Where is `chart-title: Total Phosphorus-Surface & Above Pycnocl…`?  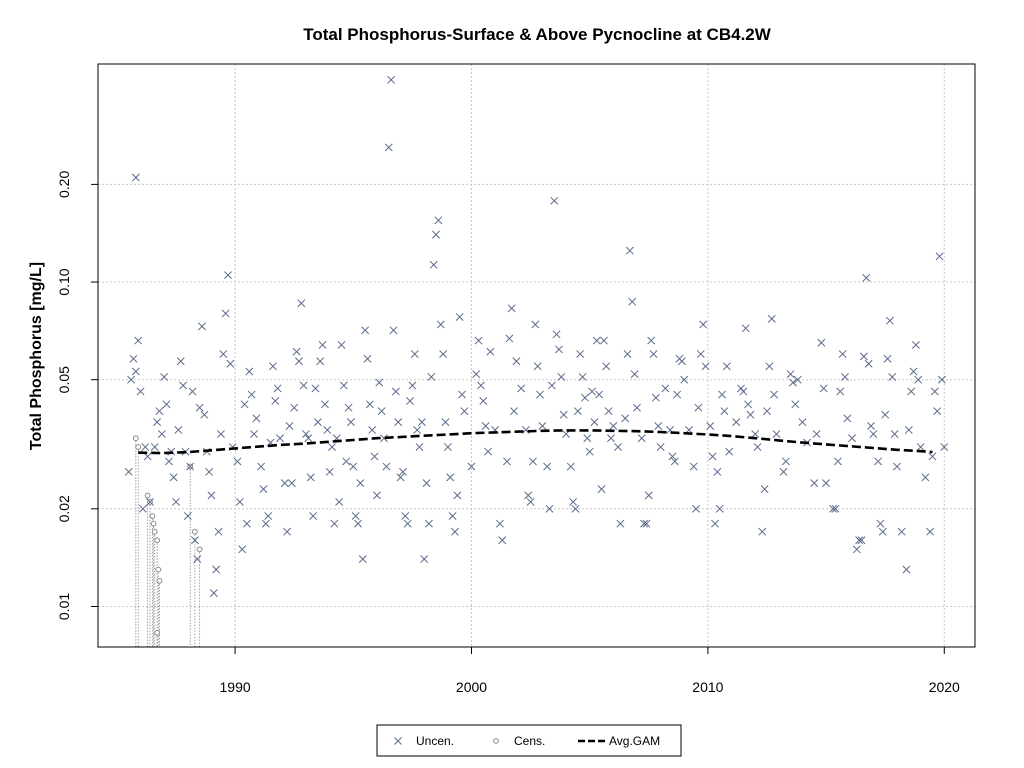
chart-title: Total Phosphorus-Surface & Above Pycnocl… is located at coordinates (537, 34).